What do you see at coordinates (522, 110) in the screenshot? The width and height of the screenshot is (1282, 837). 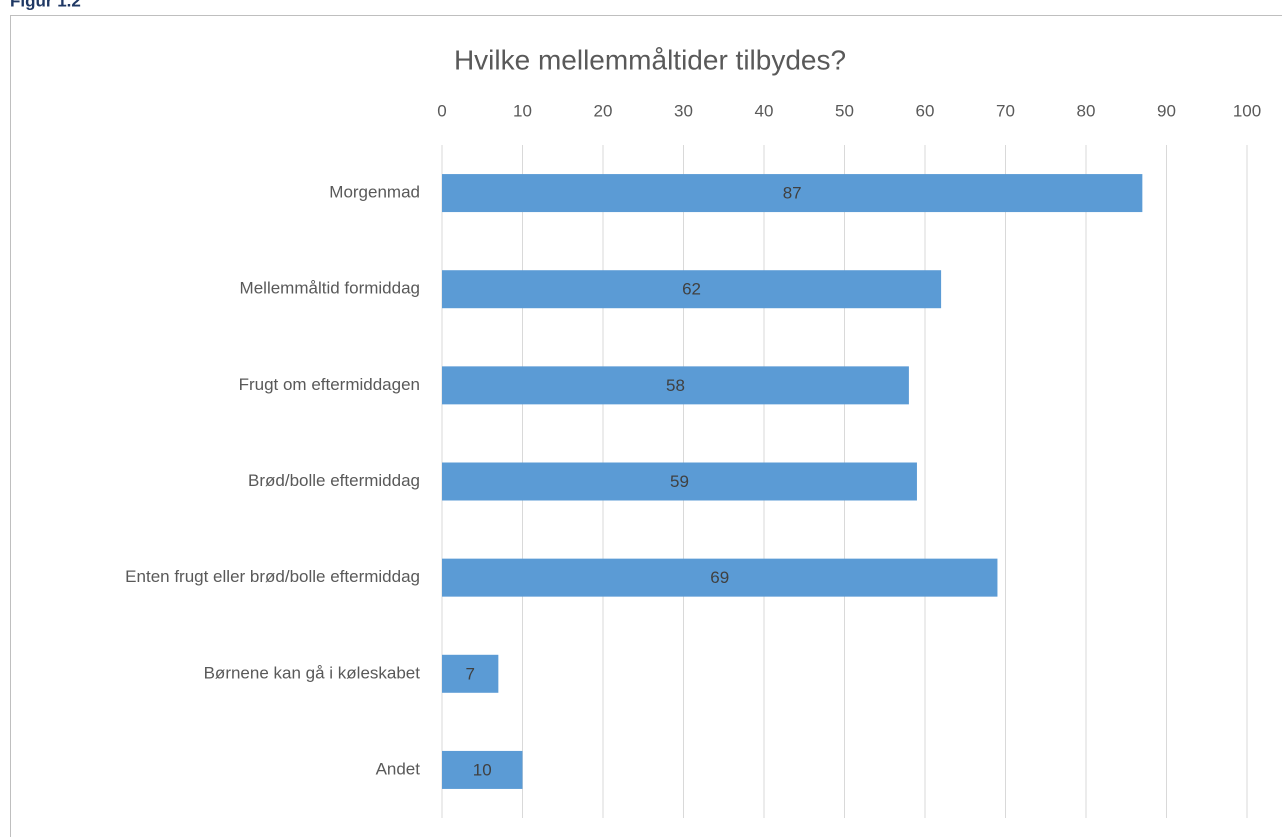 I see `x-tick-label: 10` at bounding box center [522, 110].